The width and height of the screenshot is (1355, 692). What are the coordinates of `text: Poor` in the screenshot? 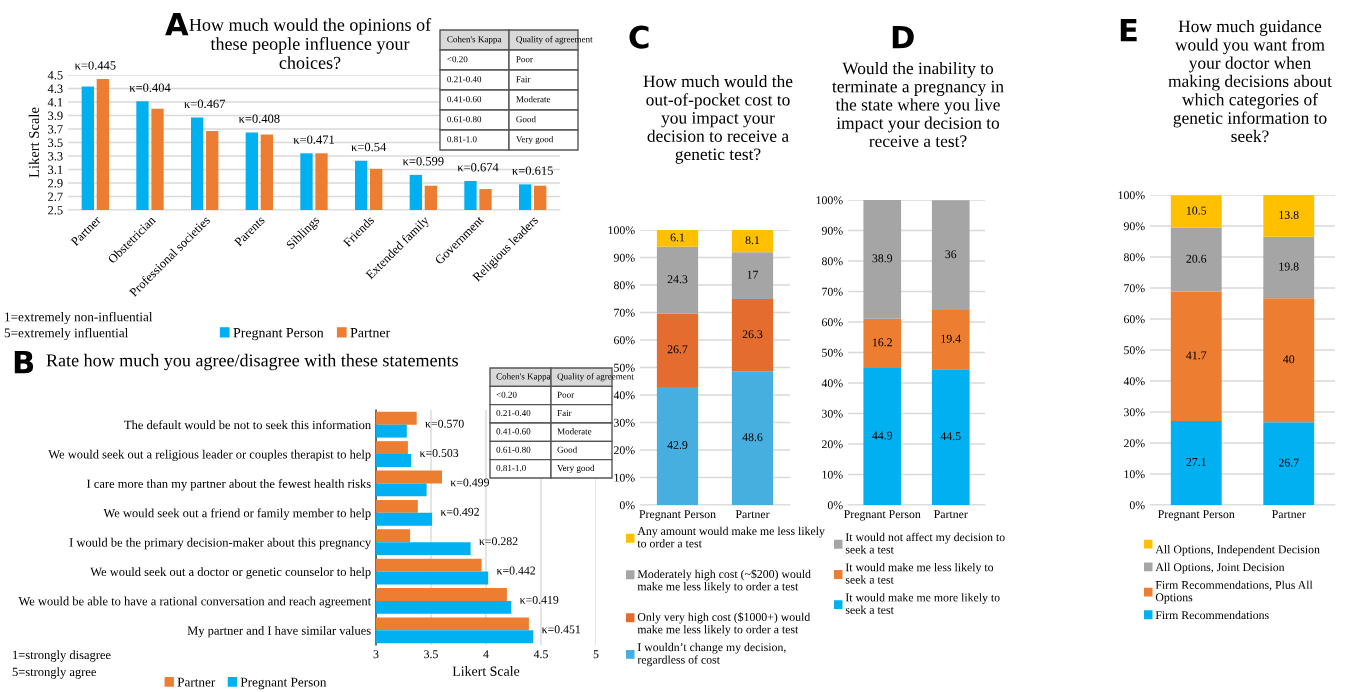 It's located at (524, 59).